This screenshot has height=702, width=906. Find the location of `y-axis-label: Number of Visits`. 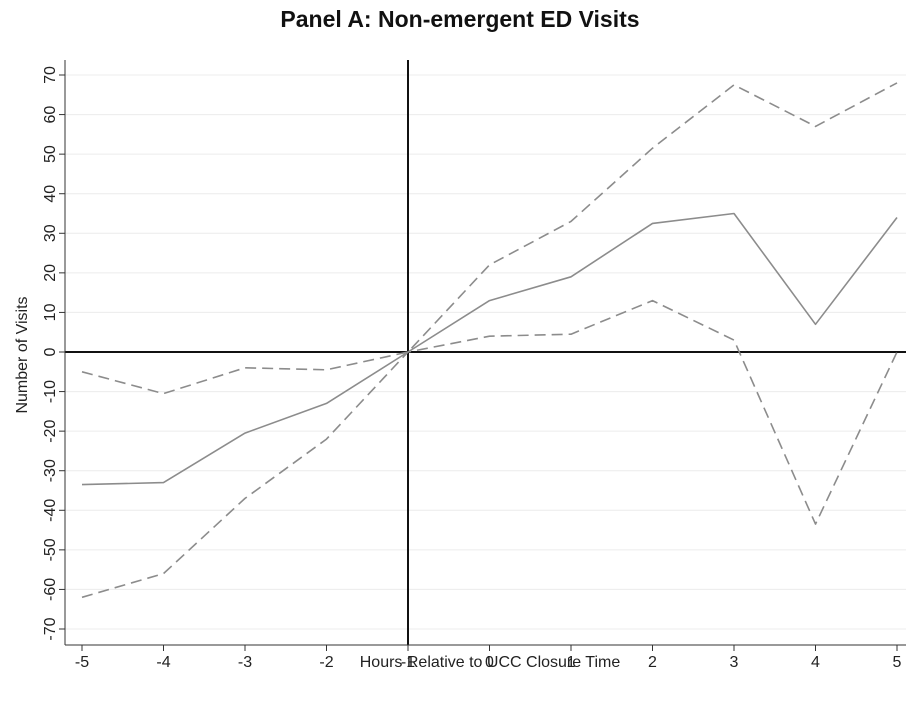

y-axis-label: Number of Visits is located at coordinates (22, 354).